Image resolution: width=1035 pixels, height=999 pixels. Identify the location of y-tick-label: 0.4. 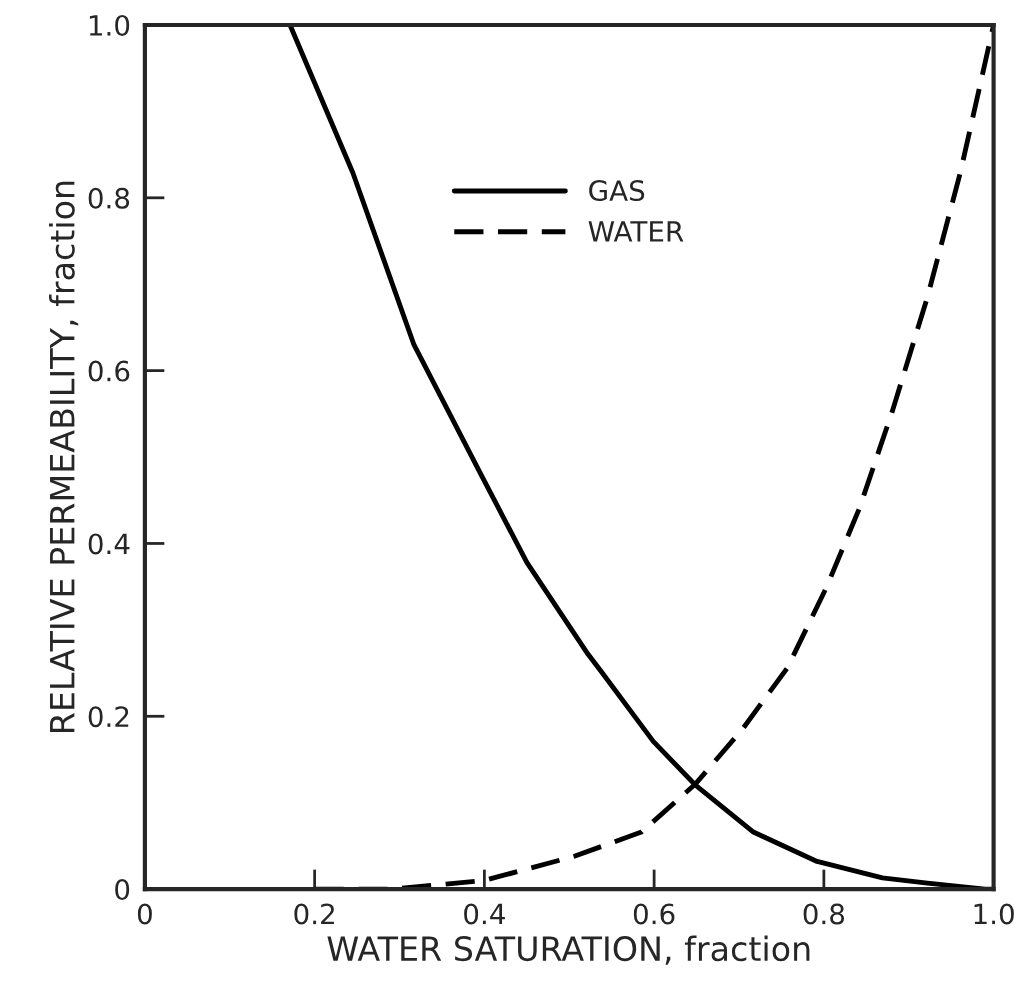
(109, 544).